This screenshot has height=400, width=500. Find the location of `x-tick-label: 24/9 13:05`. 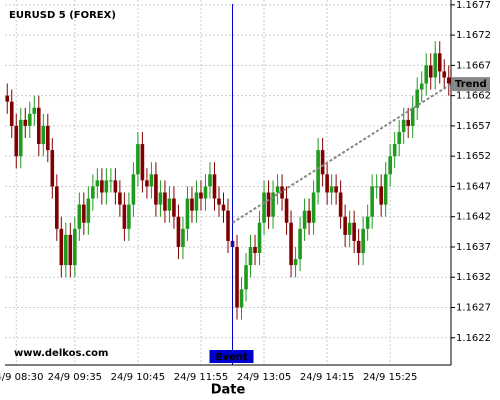

x-tick-label: 24/9 13:05 is located at coordinates (264, 377).